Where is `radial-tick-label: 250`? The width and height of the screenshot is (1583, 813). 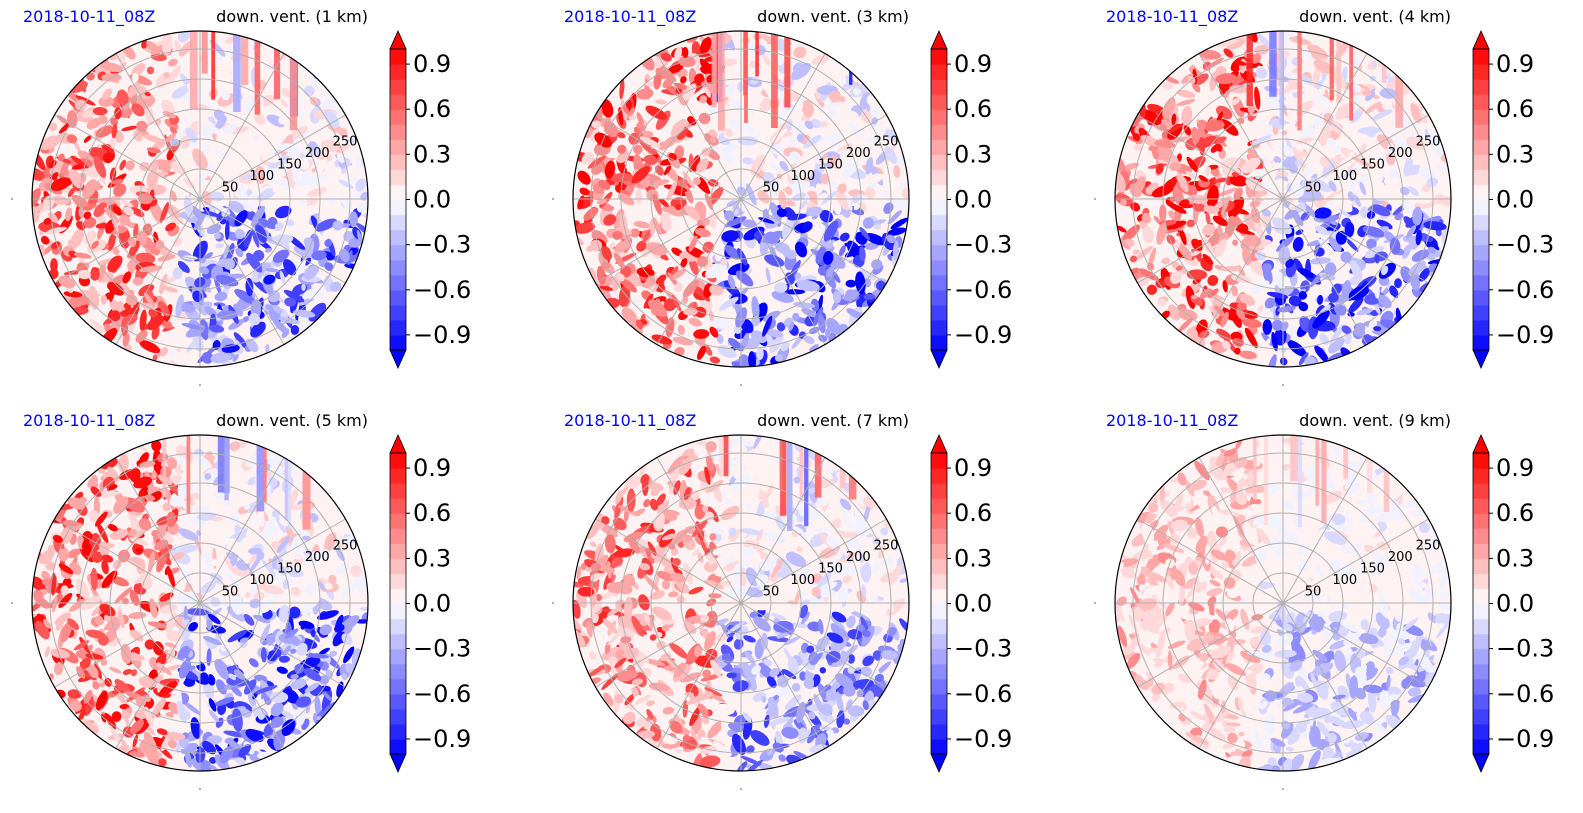
radial-tick-label: 250 is located at coordinates (886, 546).